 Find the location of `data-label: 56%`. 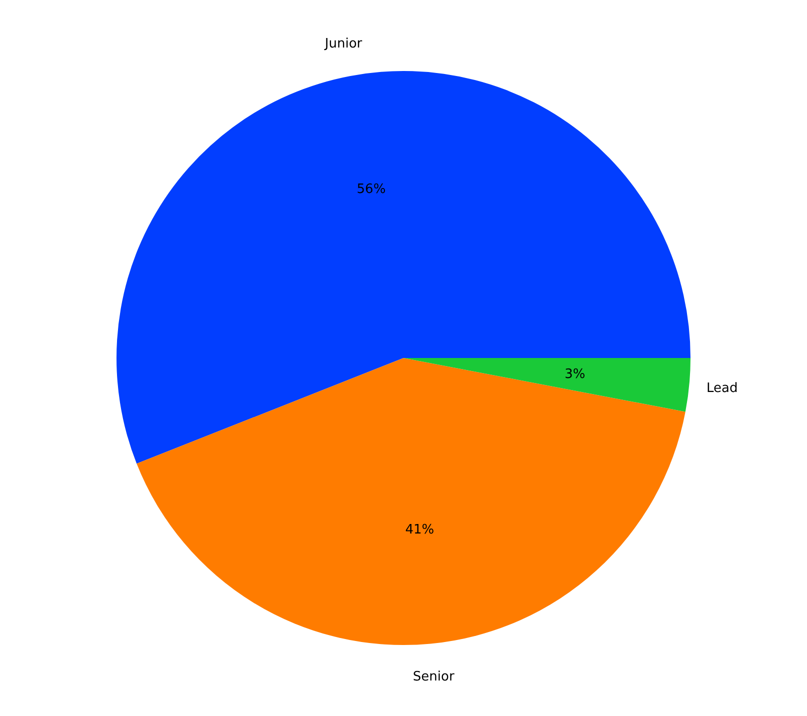

data-label: 56% is located at coordinates (371, 189).